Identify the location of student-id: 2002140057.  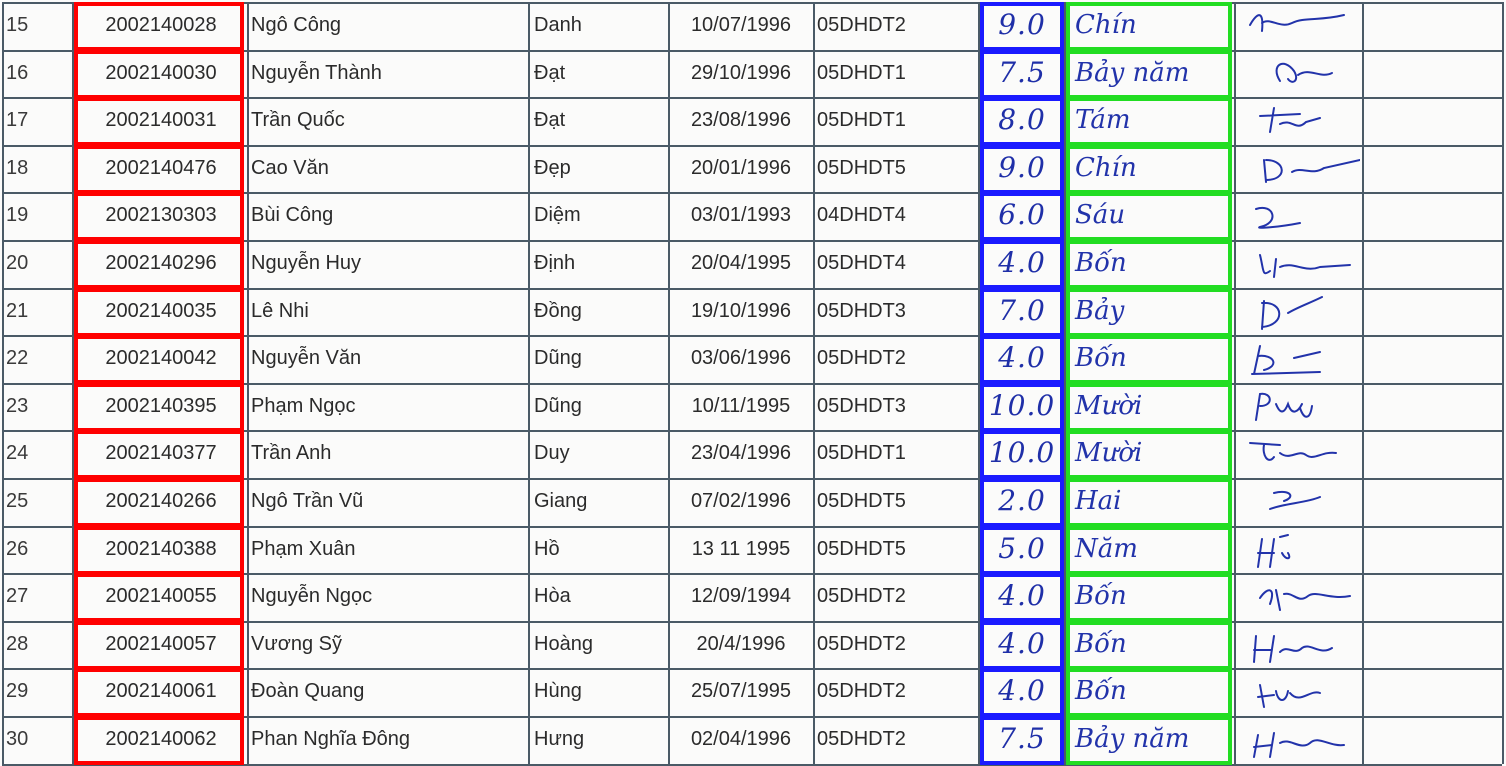
(161, 644).